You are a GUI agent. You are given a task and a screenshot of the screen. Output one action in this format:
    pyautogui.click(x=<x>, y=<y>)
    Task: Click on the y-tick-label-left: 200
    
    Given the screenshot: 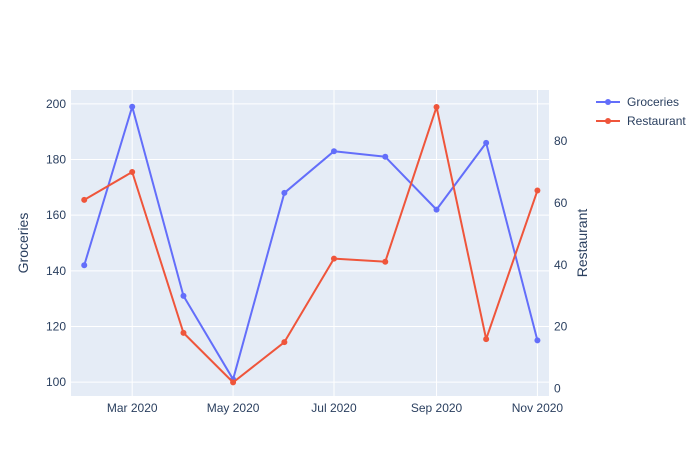 What is the action you would take?
    pyautogui.click(x=56, y=104)
    